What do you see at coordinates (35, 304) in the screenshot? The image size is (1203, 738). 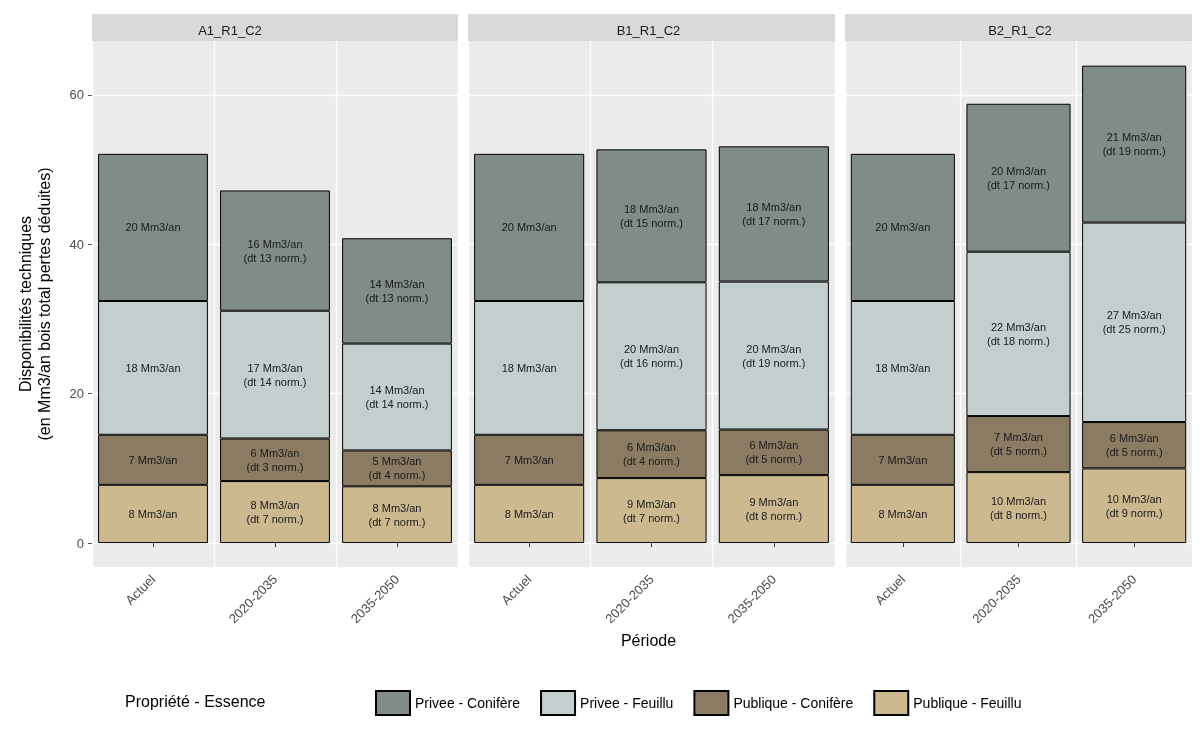 I see `y-axis-title: Disponibilités techniques (en Mm3/an bois total pertes déduites)` at bounding box center [35, 304].